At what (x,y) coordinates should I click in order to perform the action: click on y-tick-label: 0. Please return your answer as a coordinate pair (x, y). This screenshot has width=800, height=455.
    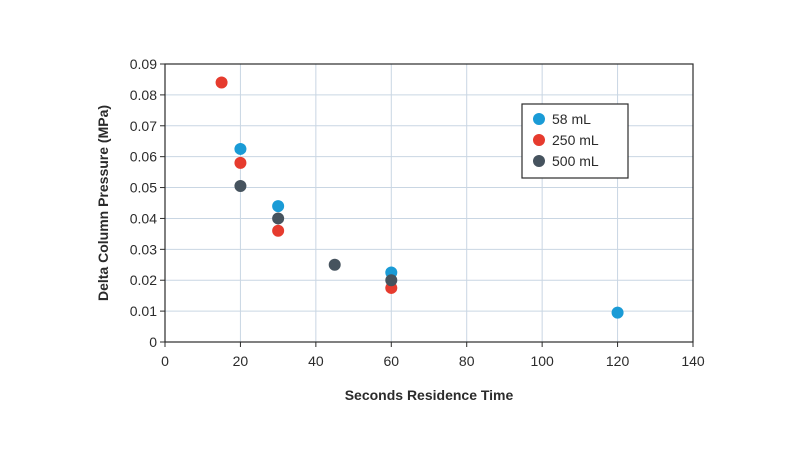
    Looking at the image, I should click on (153, 342).